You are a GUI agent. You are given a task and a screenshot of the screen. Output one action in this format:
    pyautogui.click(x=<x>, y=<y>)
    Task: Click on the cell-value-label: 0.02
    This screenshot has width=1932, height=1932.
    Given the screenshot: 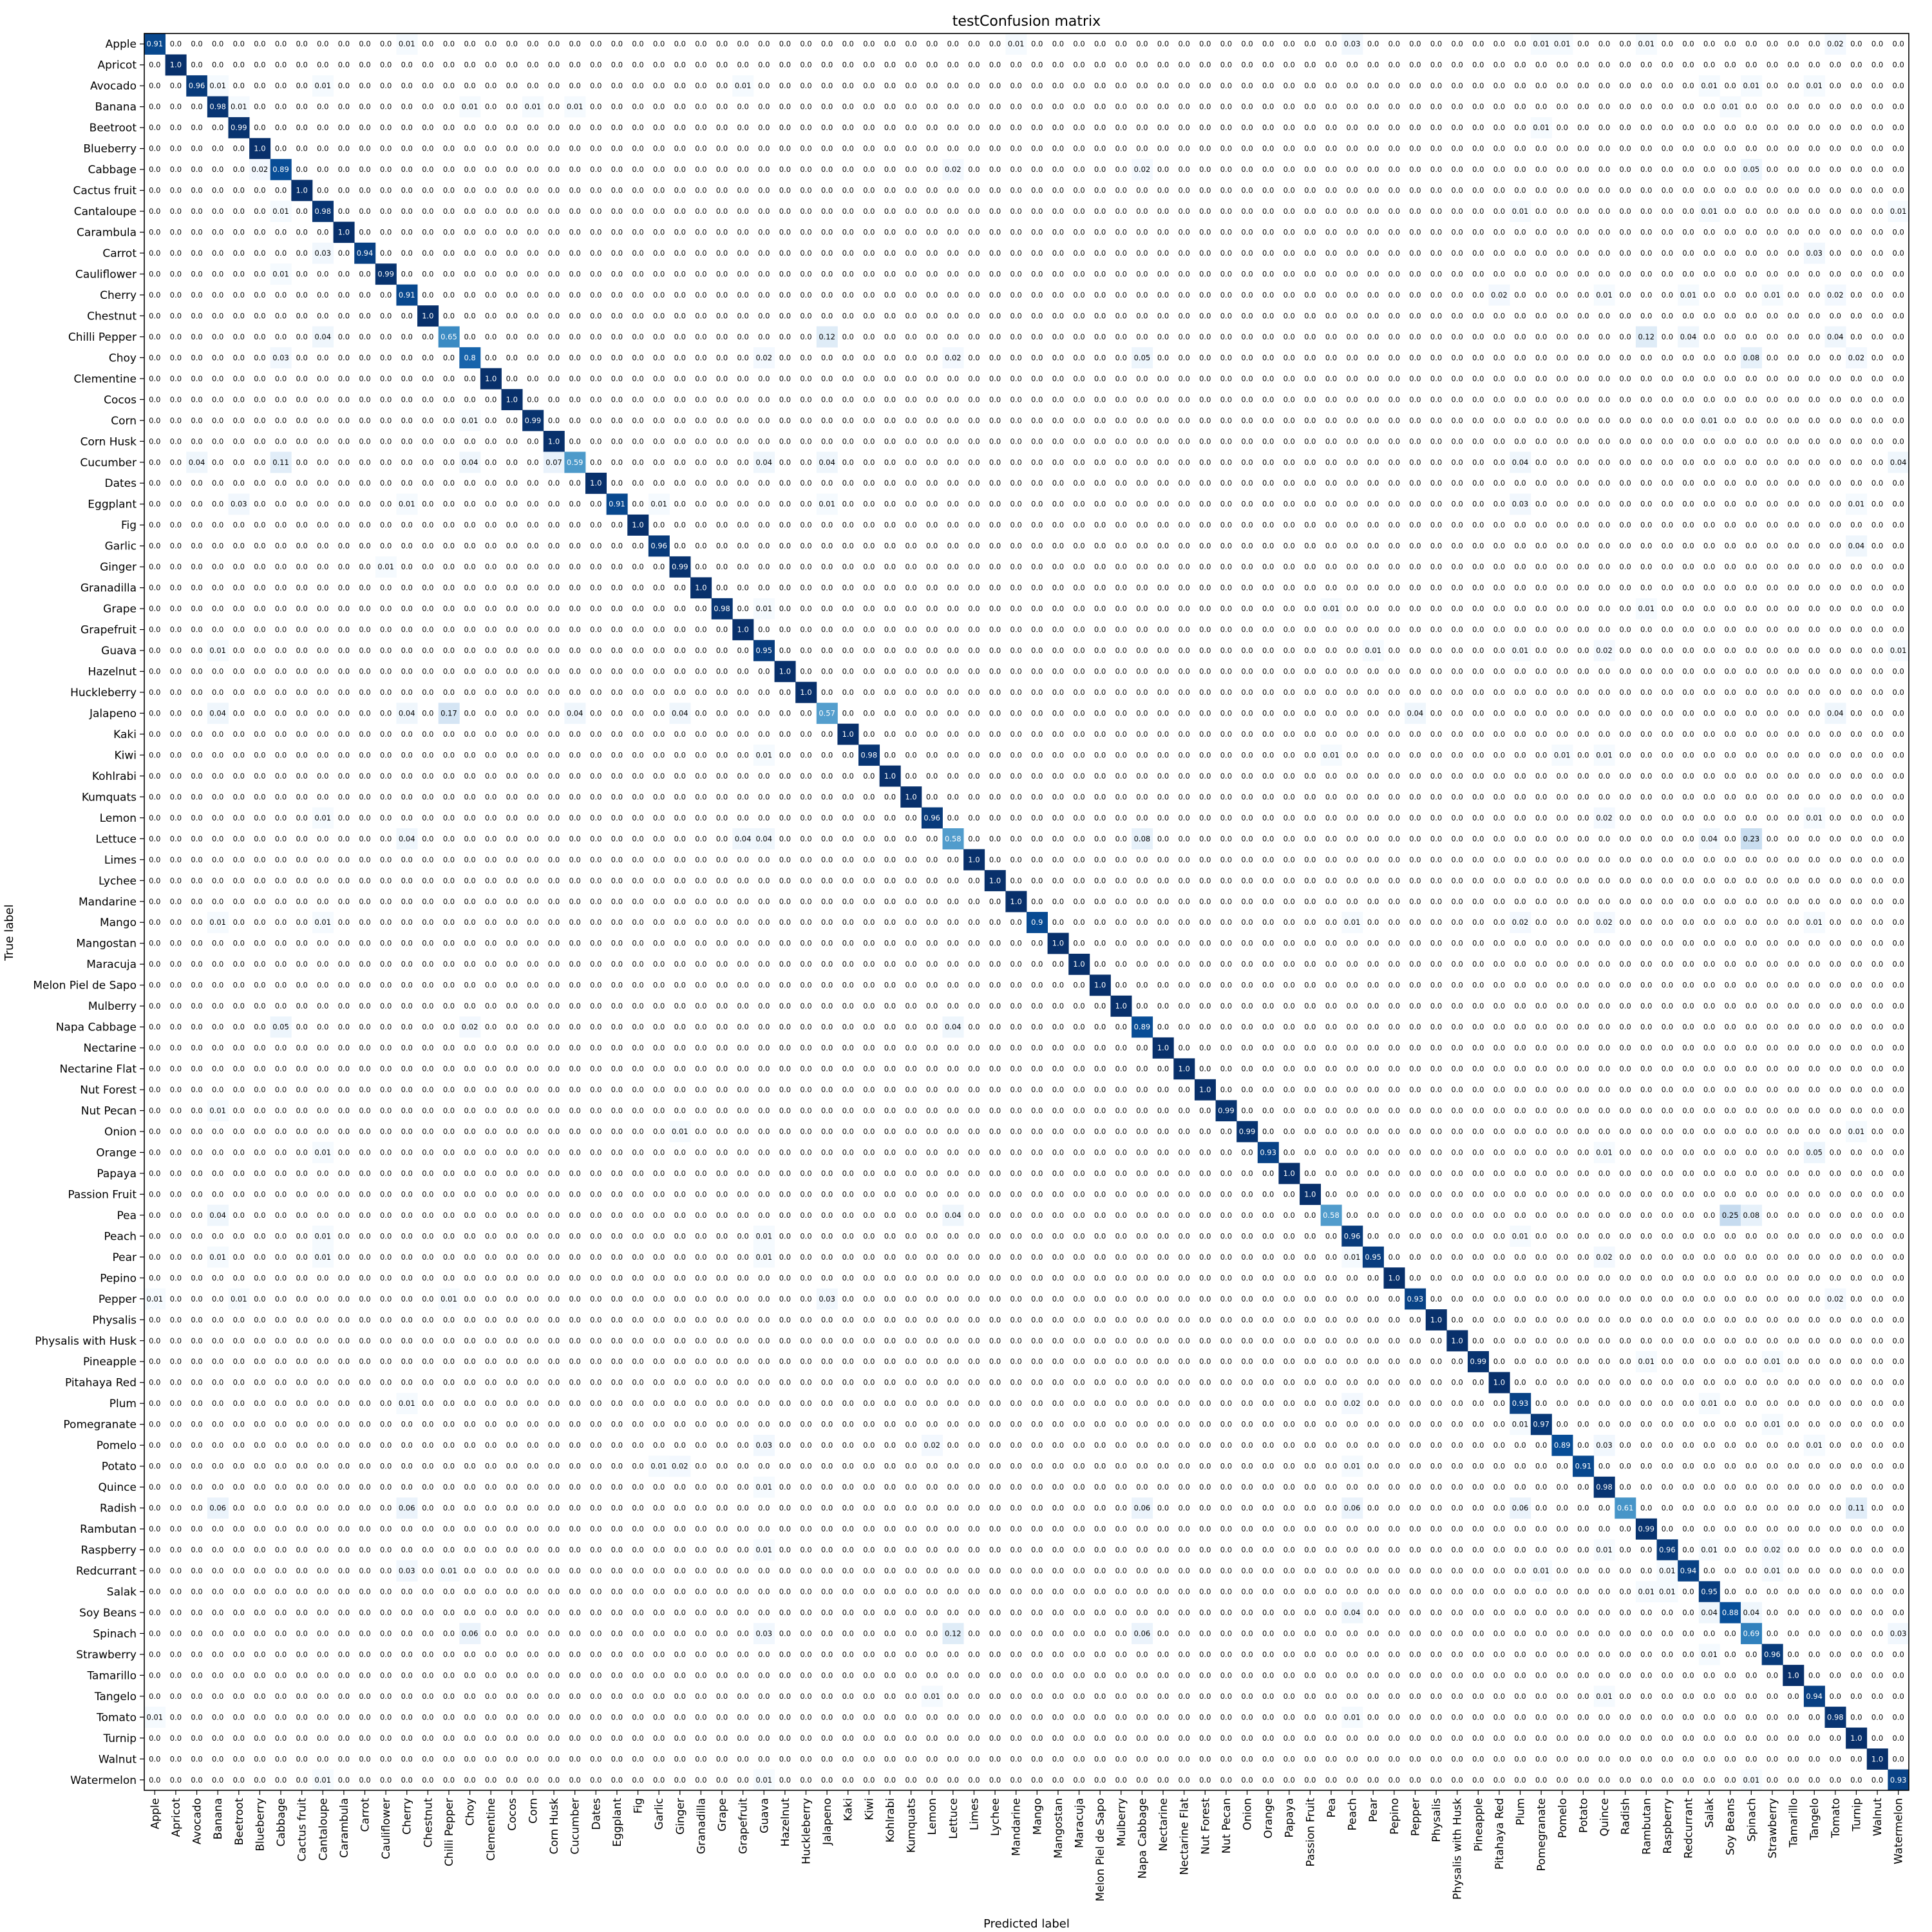 What is the action you would take?
    pyautogui.click(x=1857, y=357)
    